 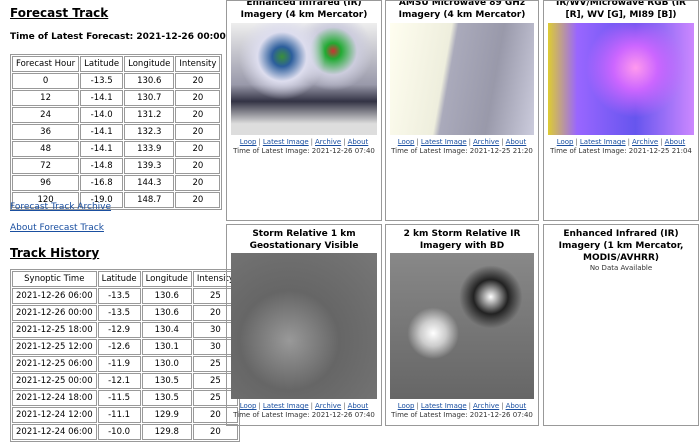 I want to click on cell: -14.8, so click(x=102, y=166).